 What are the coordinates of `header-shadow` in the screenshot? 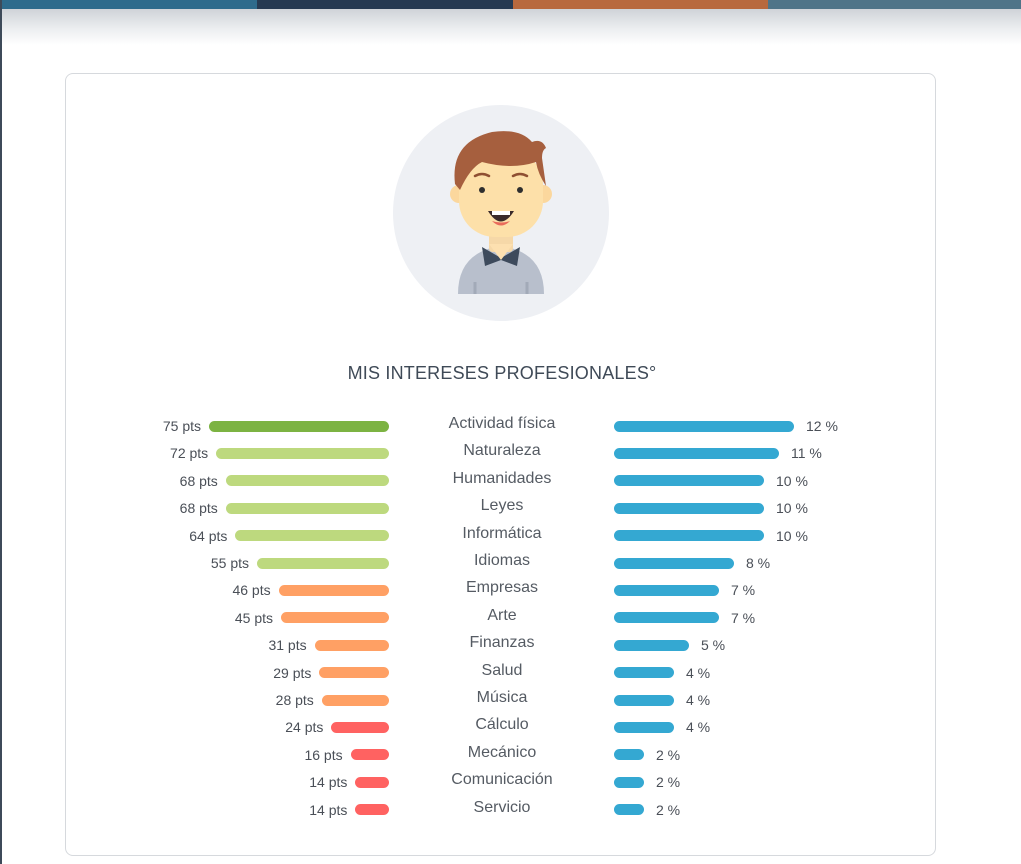 It's located at (511, 27).